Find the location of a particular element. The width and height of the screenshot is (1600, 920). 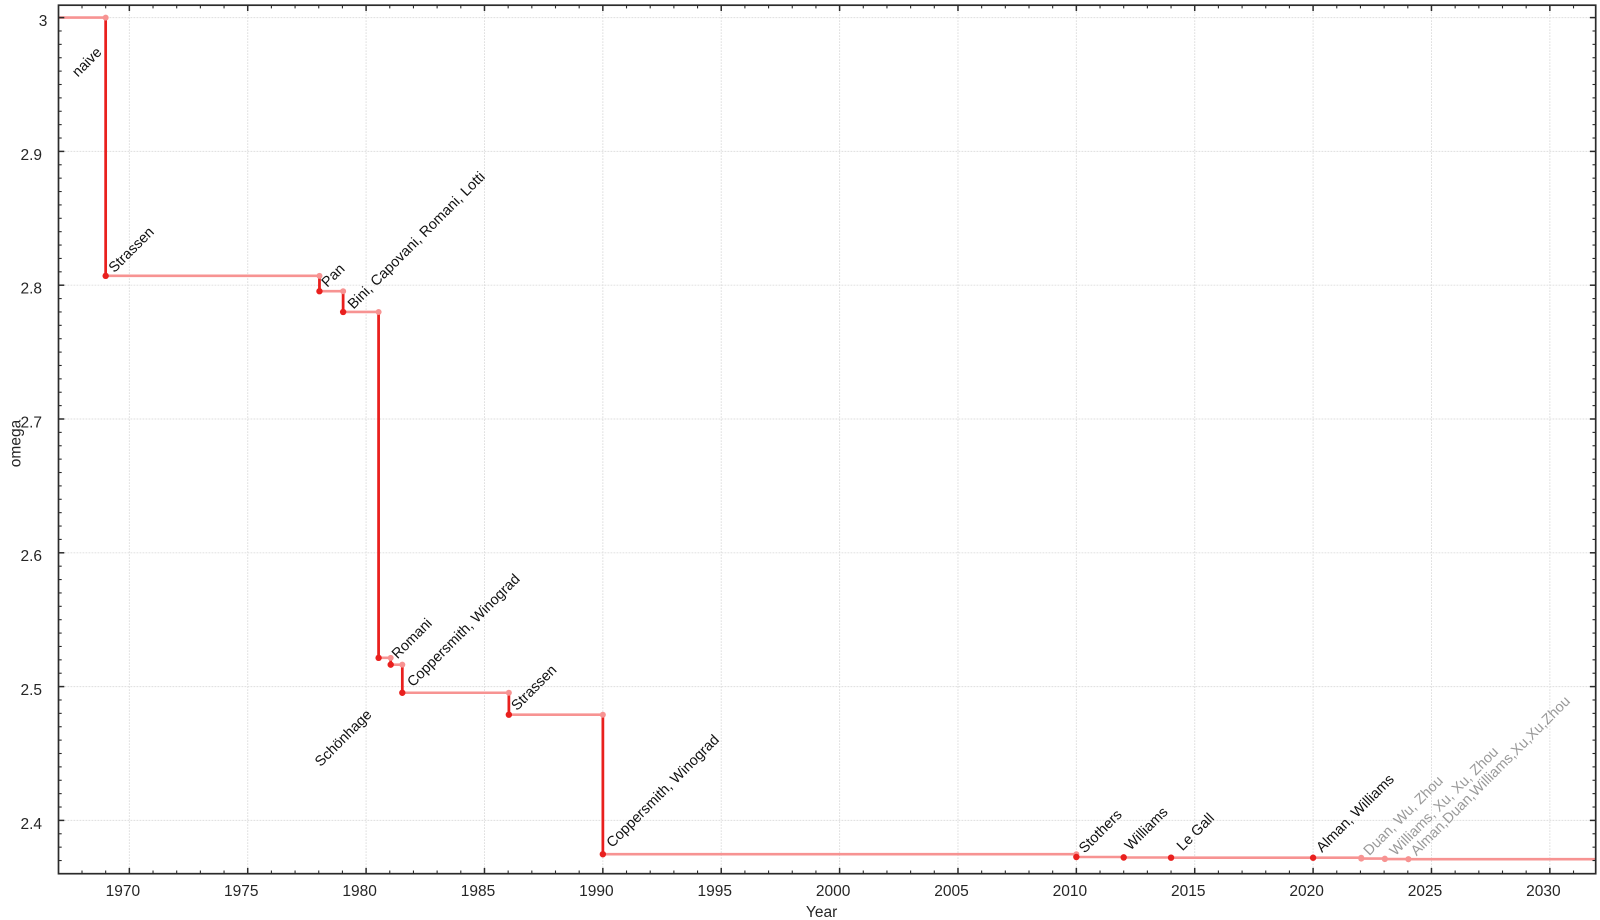

svg-text: omega is located at coordinates (15, 443).